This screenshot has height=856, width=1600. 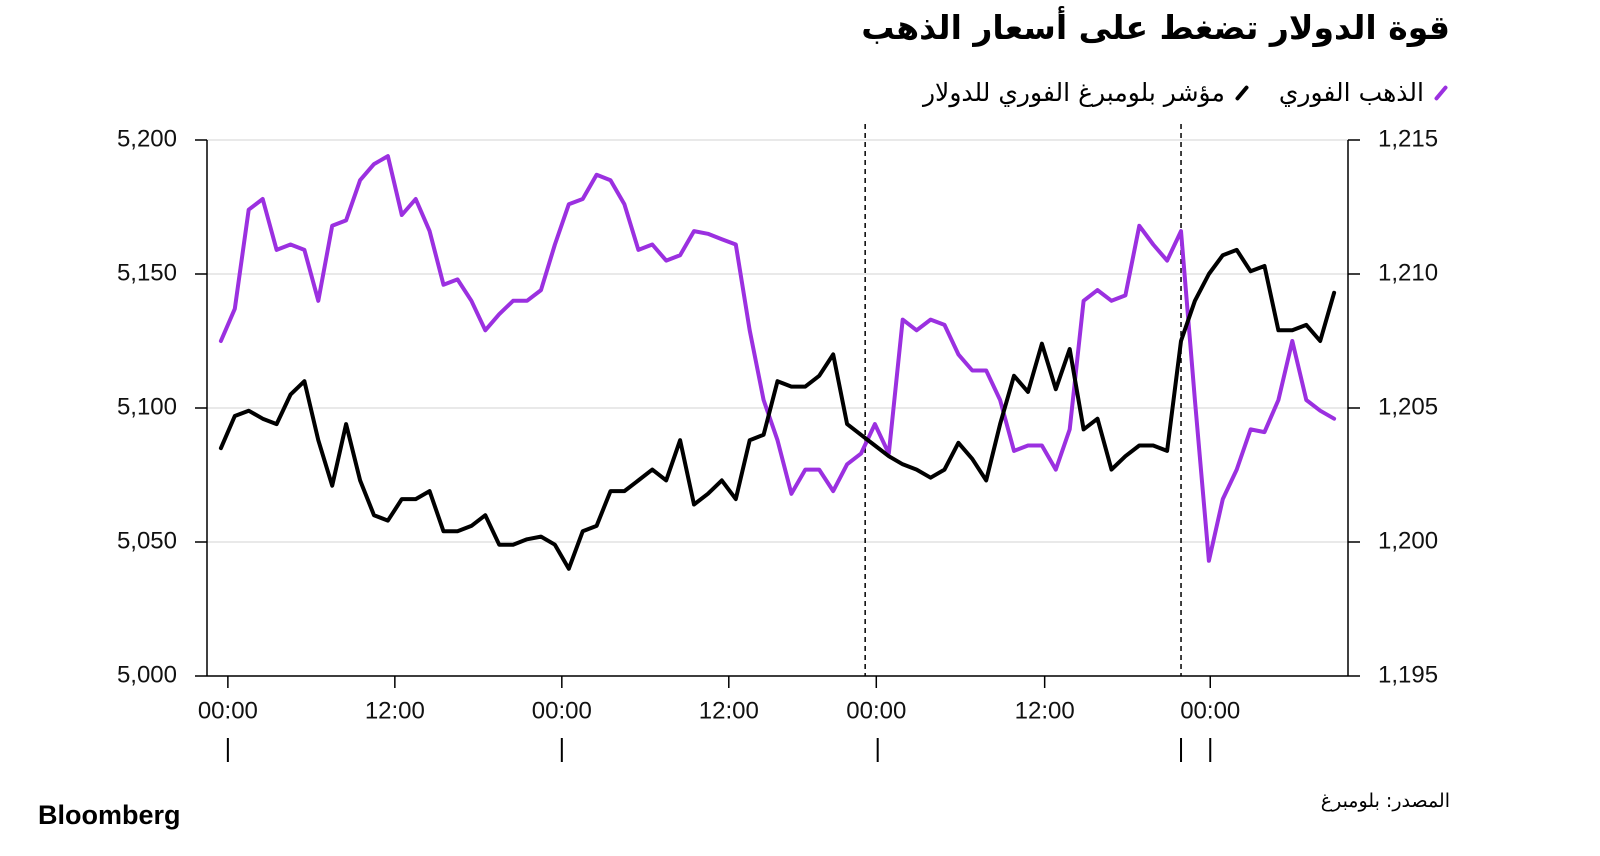 I want to click on brand-logo: Bloomberg, so click(x=109, y=815).